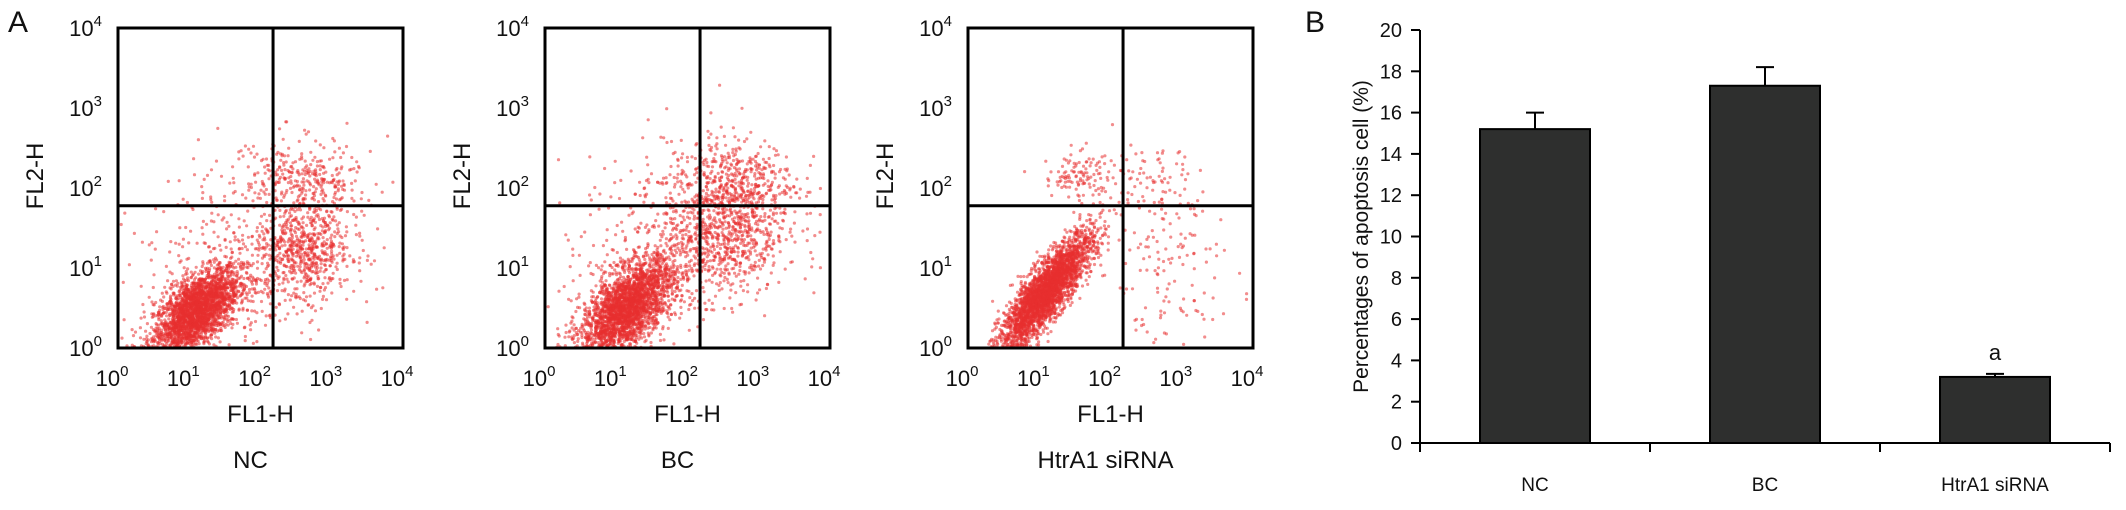 The height and width of the screenshot is (510, 2126). What do you see at coordinates (85, 107) in the screenshot?
I see `y-tick-label: 103` at bounding box center [85, 107].